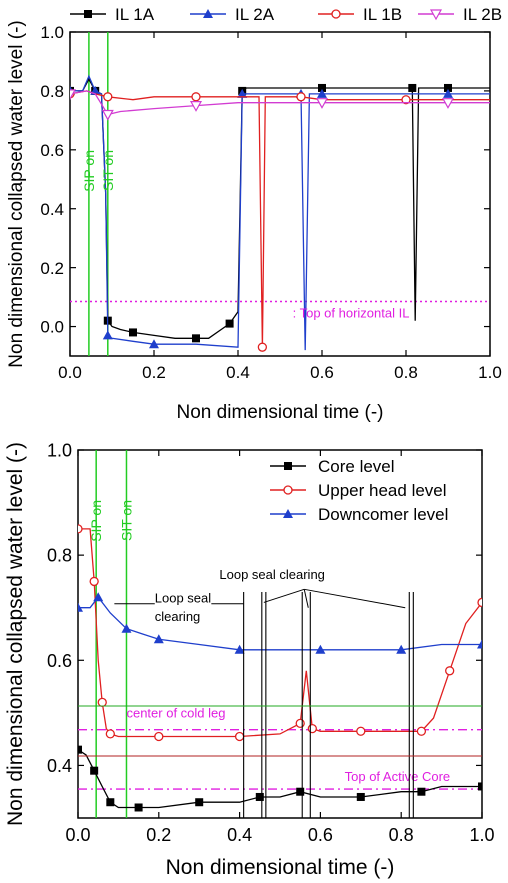 This screenshot has width=508, height=883. I want to click on y-tick-label: 0.0, so click(52, 327).